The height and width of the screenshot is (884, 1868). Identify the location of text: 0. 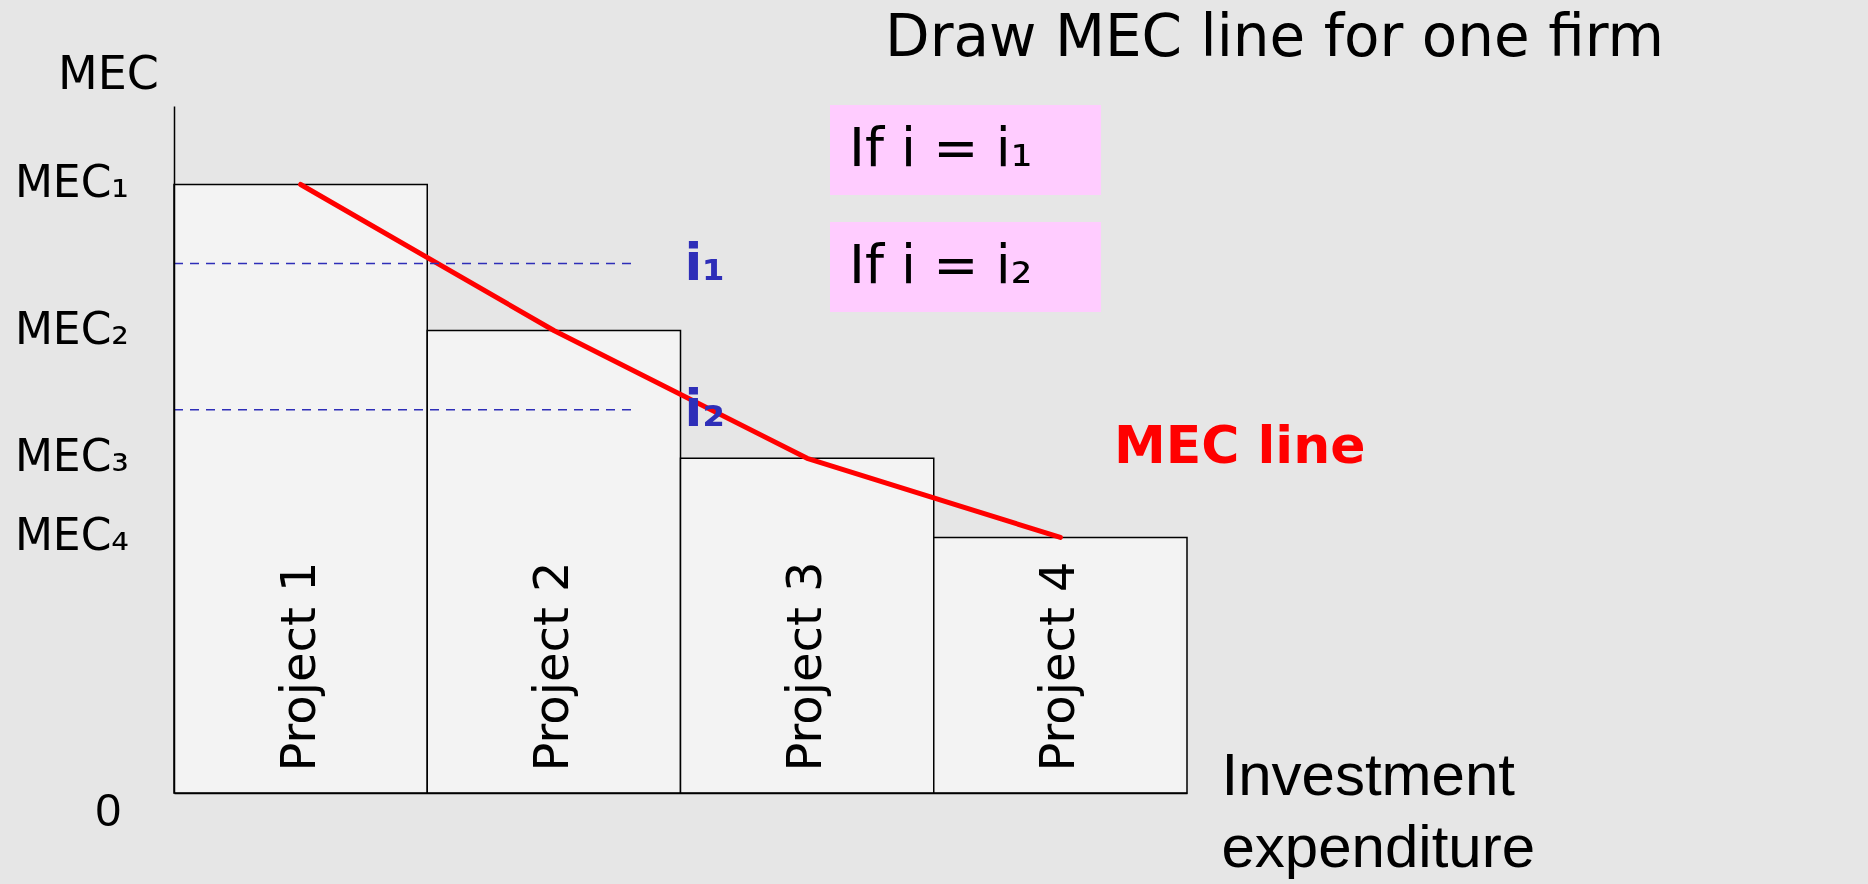
(108, 810).